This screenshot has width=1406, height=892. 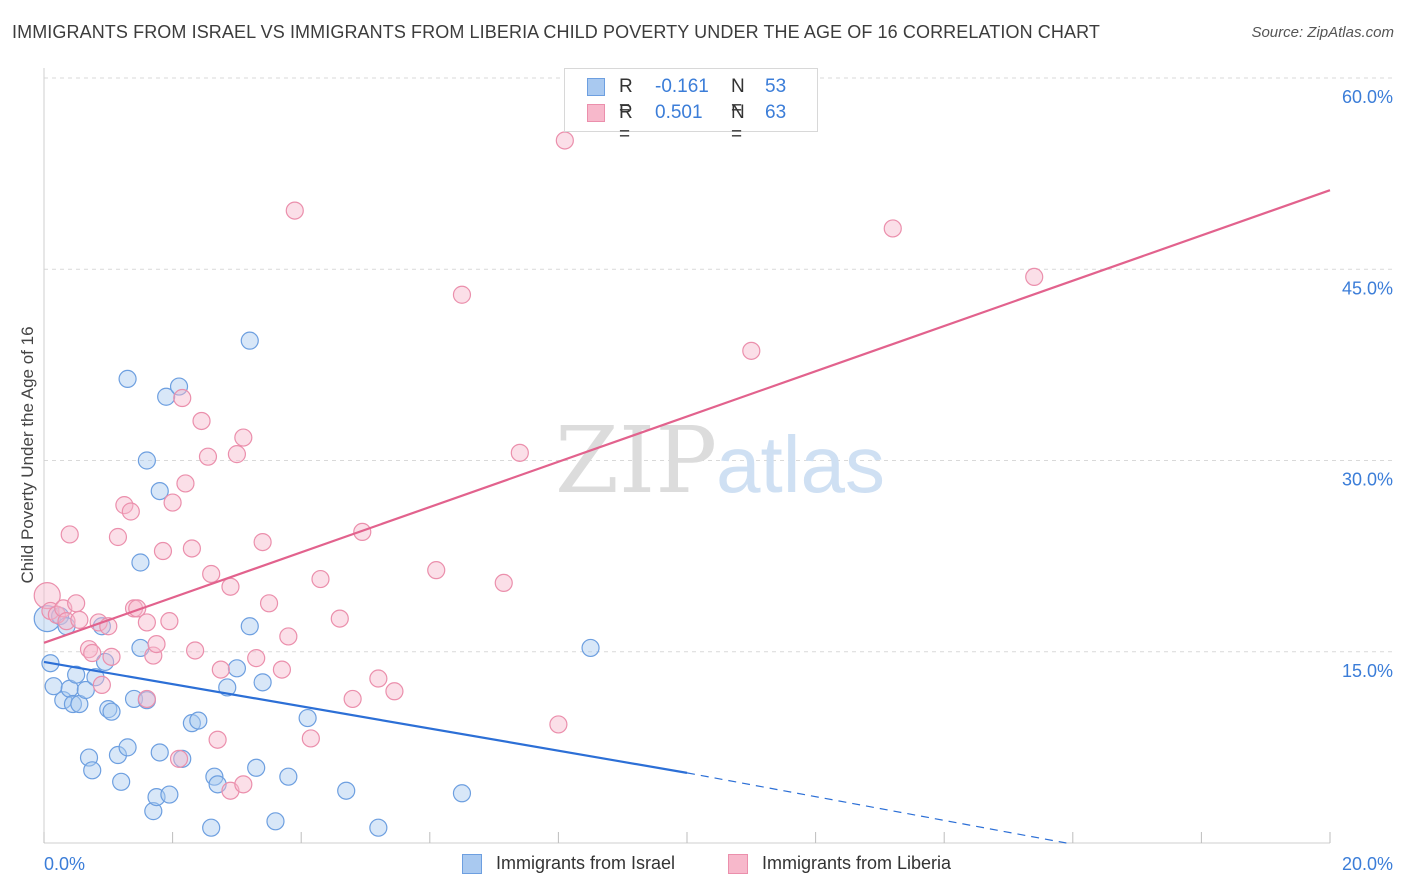 What do you see at coordinates (586, 863) in the screenshot?
I see `legend-label-israel: Immigrants from Israel` at bounding box center [586, 863].